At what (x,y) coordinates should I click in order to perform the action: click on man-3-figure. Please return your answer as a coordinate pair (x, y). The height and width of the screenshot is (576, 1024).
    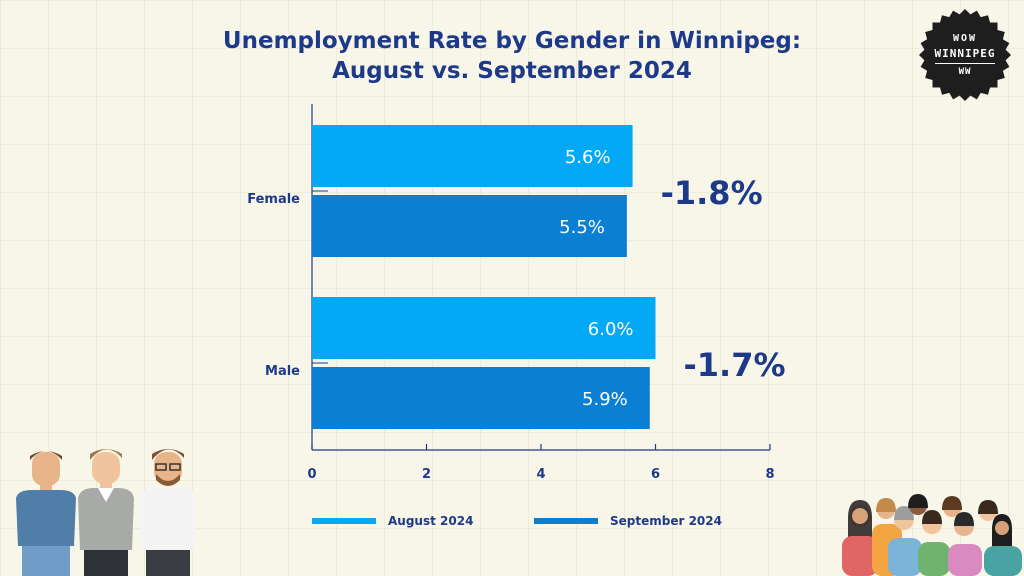
    Looking at the image, I should click on (168, 512).